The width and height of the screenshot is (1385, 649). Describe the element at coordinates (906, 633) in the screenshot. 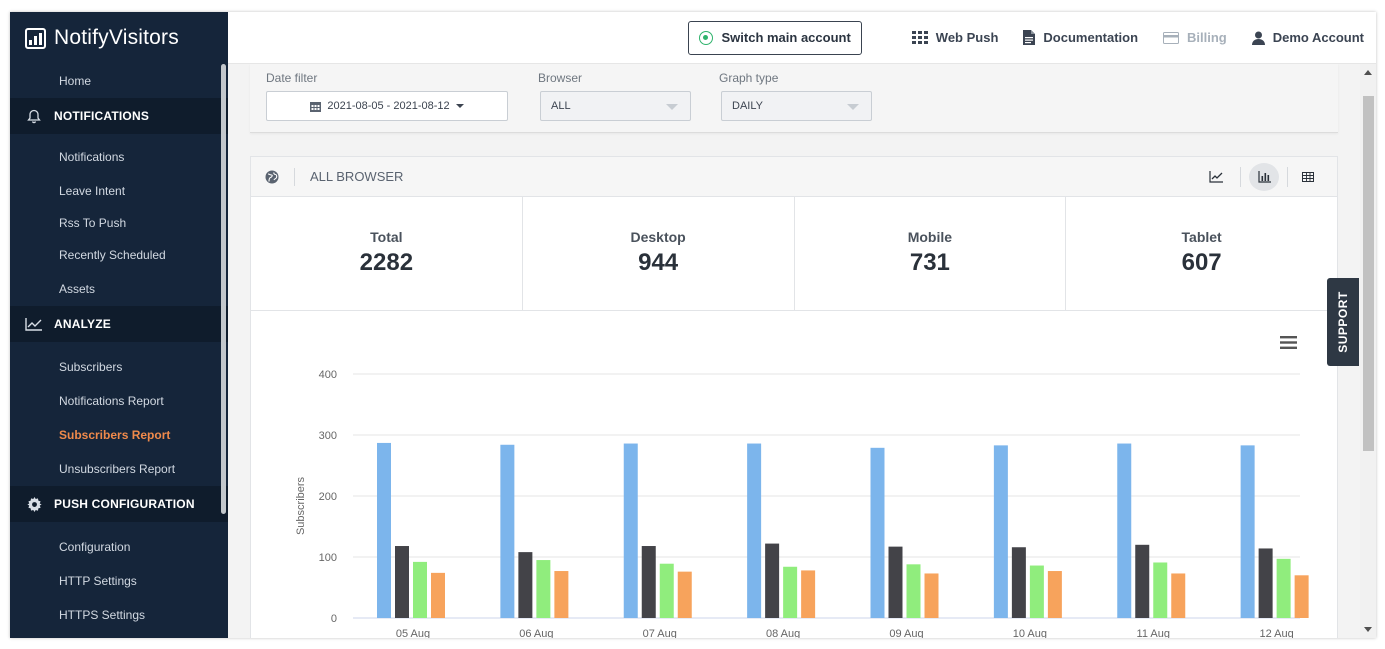

I see `x-tick-label: 09 Aug` at that location.